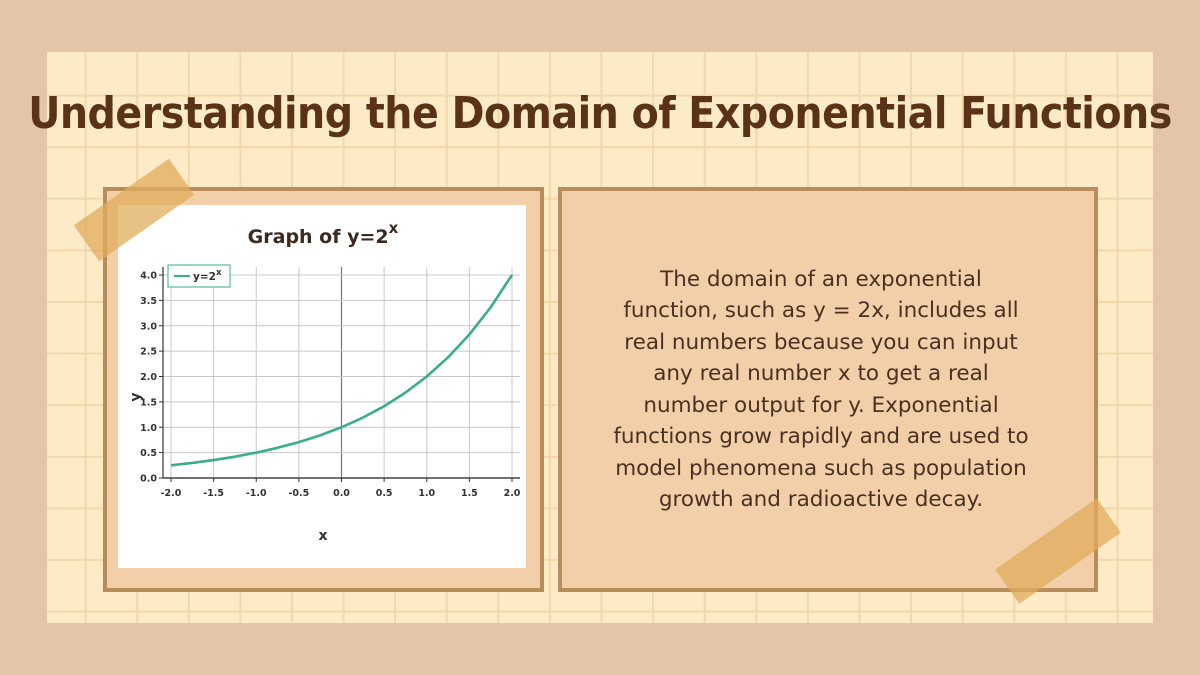 The image size is (1200, 675). I want to click on y-tick-label: 0.5, so click(148, 453).